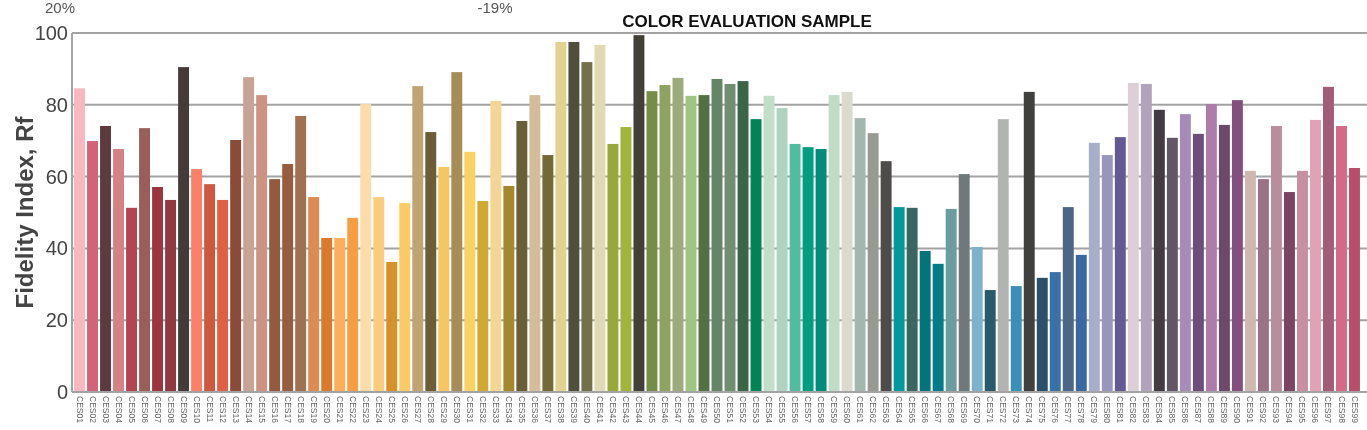  I want to click on x-tick-label: CES20, so click(326, 410).